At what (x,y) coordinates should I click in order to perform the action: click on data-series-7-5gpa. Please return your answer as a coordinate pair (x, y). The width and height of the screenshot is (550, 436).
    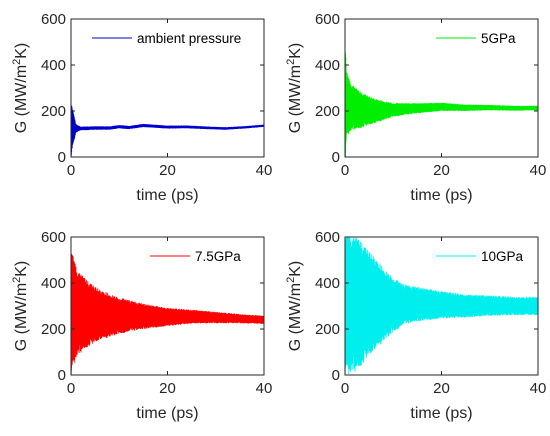
    Looking at the image, I should click on (167, 314).